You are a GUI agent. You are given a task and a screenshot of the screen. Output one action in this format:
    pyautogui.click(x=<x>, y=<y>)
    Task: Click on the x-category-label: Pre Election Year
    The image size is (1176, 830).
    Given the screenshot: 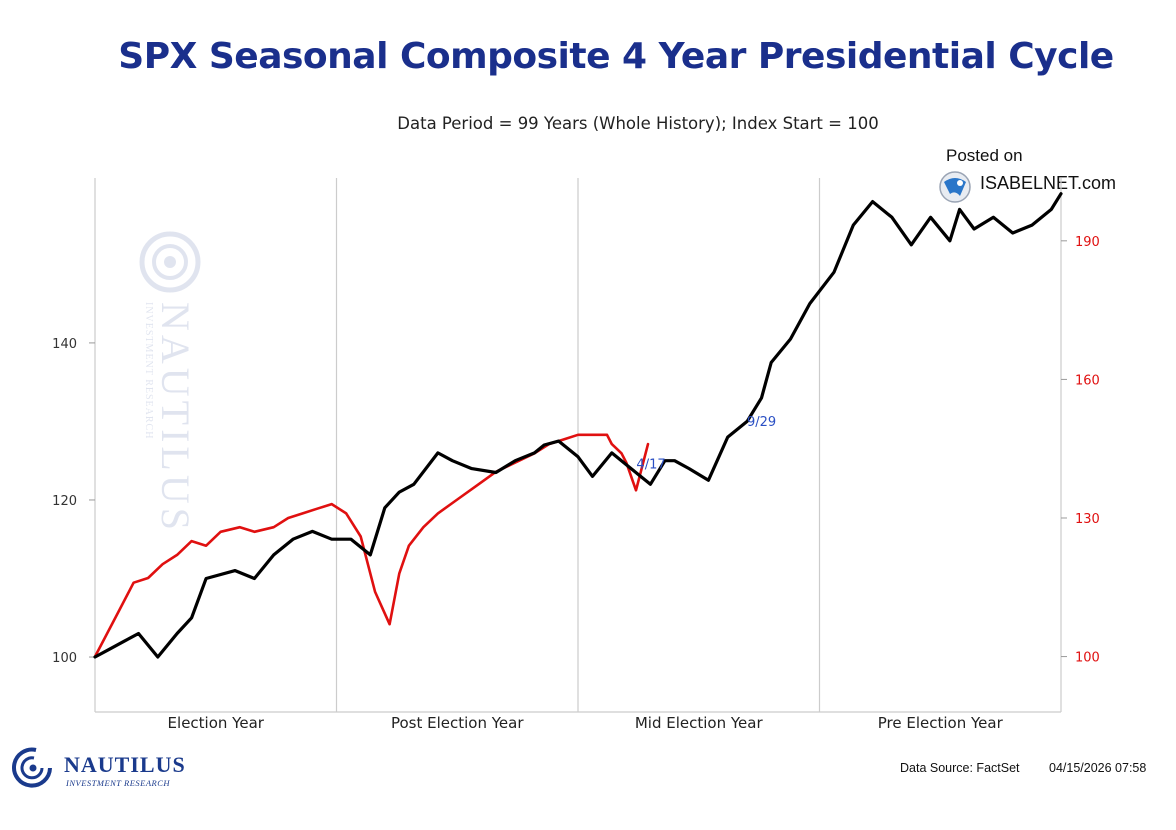 What is the action you would take?
    pyautogui.click(x=941, y=723)
    